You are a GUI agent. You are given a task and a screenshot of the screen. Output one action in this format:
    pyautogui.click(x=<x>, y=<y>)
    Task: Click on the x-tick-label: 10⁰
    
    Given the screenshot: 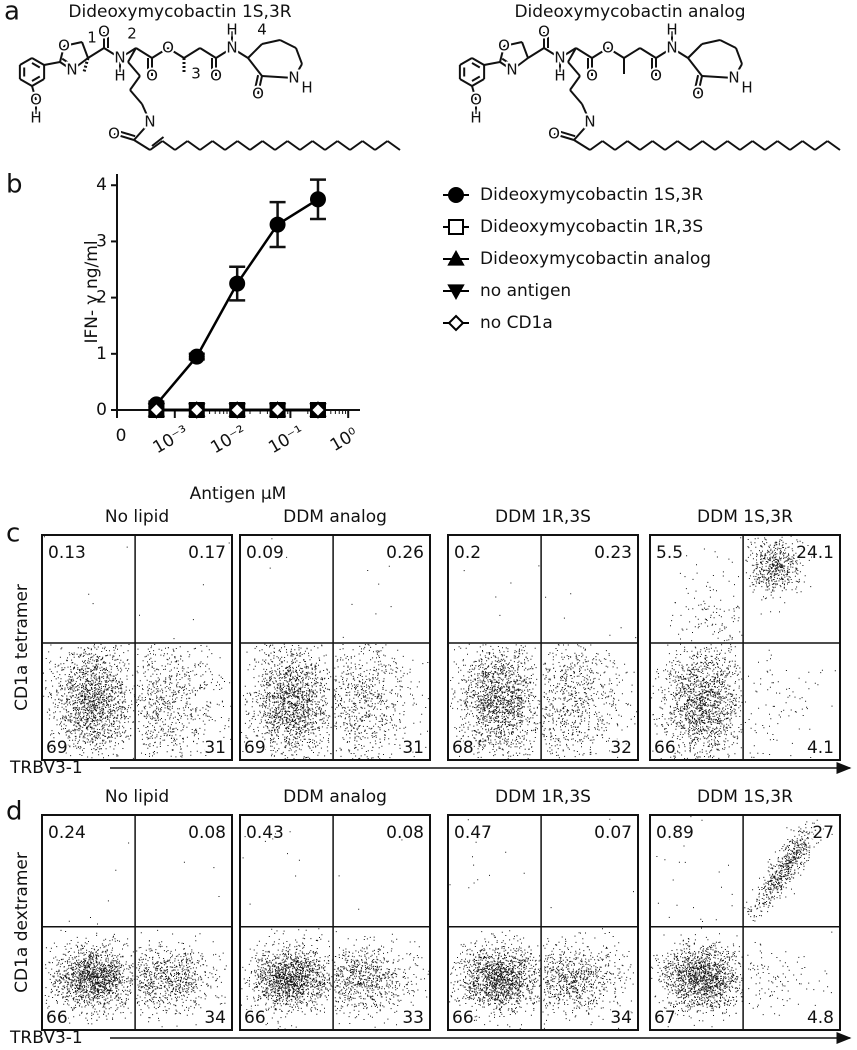 What is the action you would take?
    pyautogui.click(x=344, y=440)
    